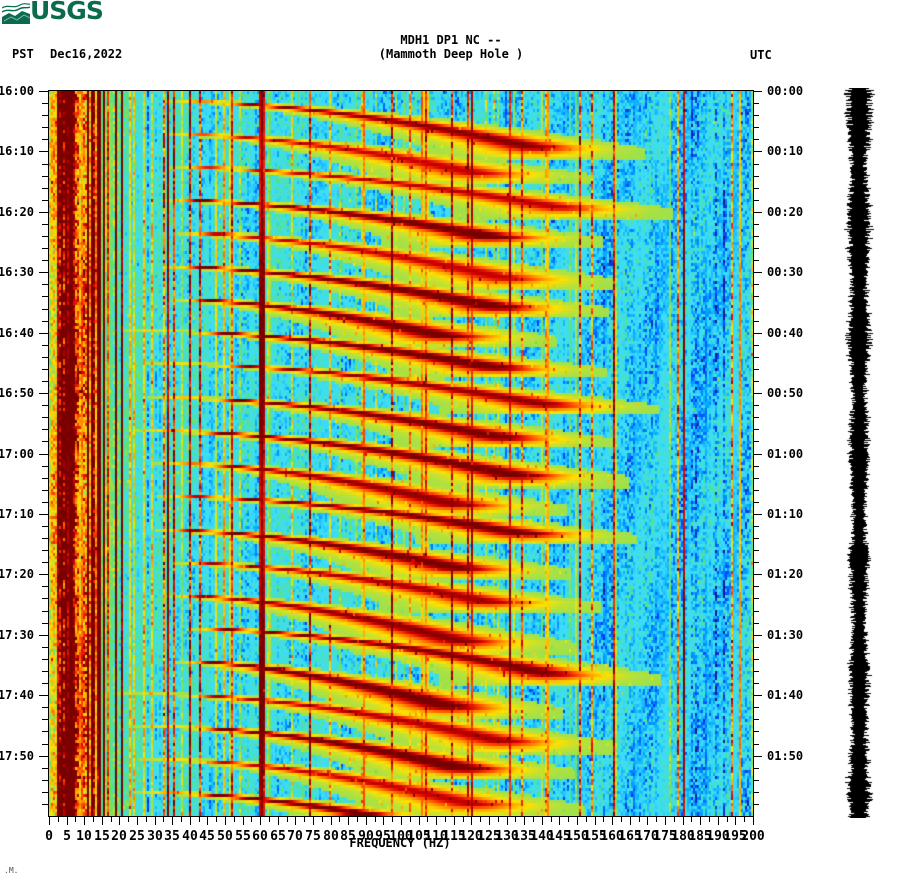 The image size is (902, 892). What do you see at coordinates (366, 836) in the screenshot?
I see `frequency-tick-label: 90` at bounding box center [366, 836].